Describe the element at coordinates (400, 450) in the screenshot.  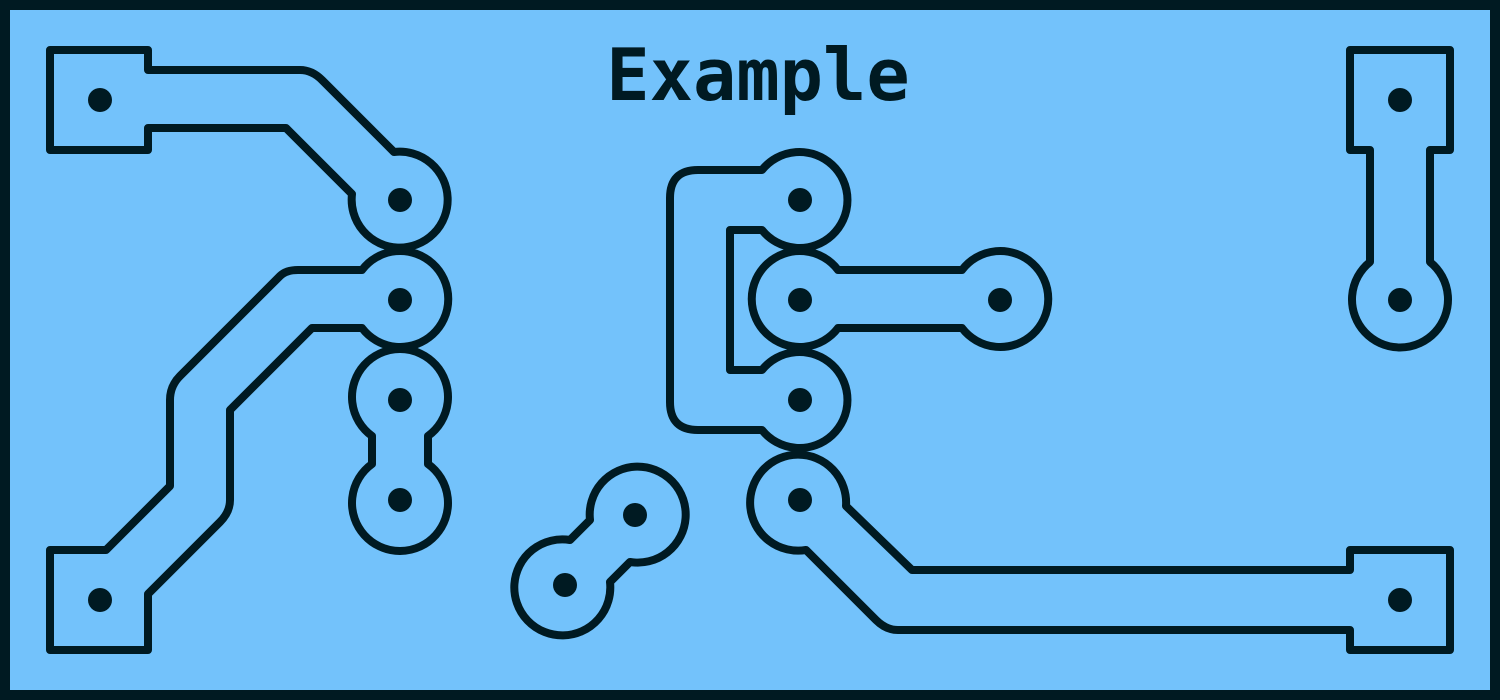
I see `pad-pair-left` at that location.